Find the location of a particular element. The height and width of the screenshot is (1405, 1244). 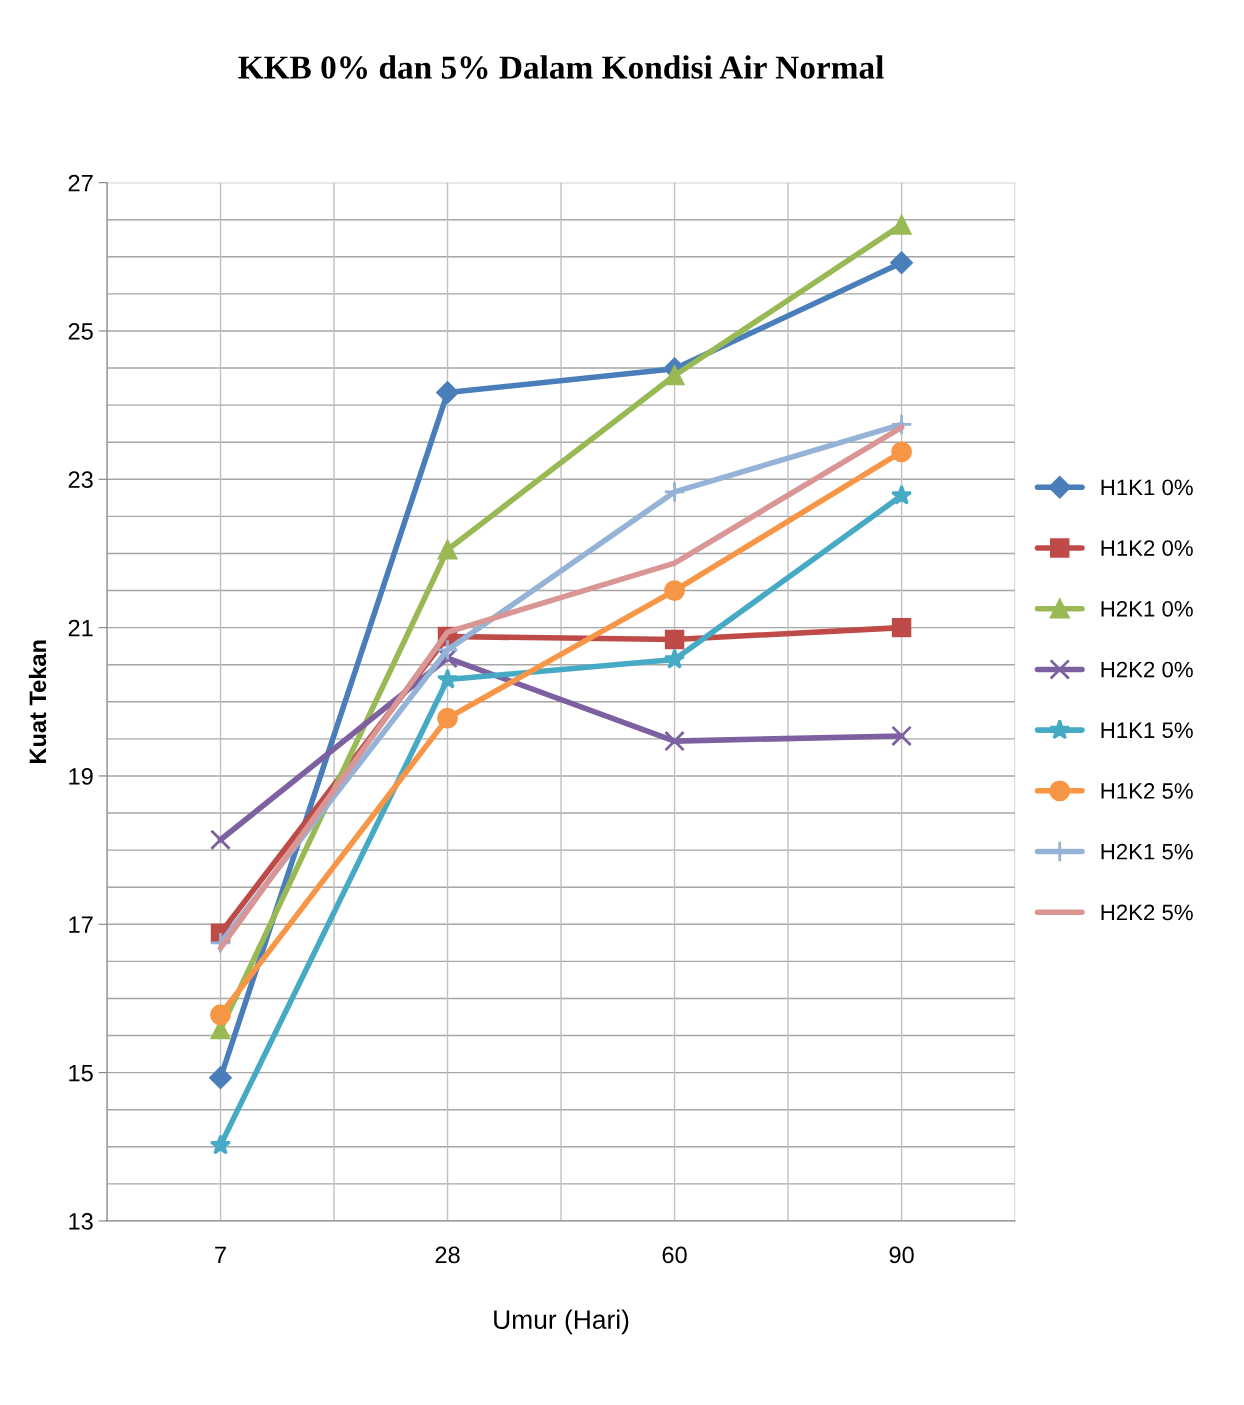

legend-label: H1K2 0% is located at coordinates (1147, 548).